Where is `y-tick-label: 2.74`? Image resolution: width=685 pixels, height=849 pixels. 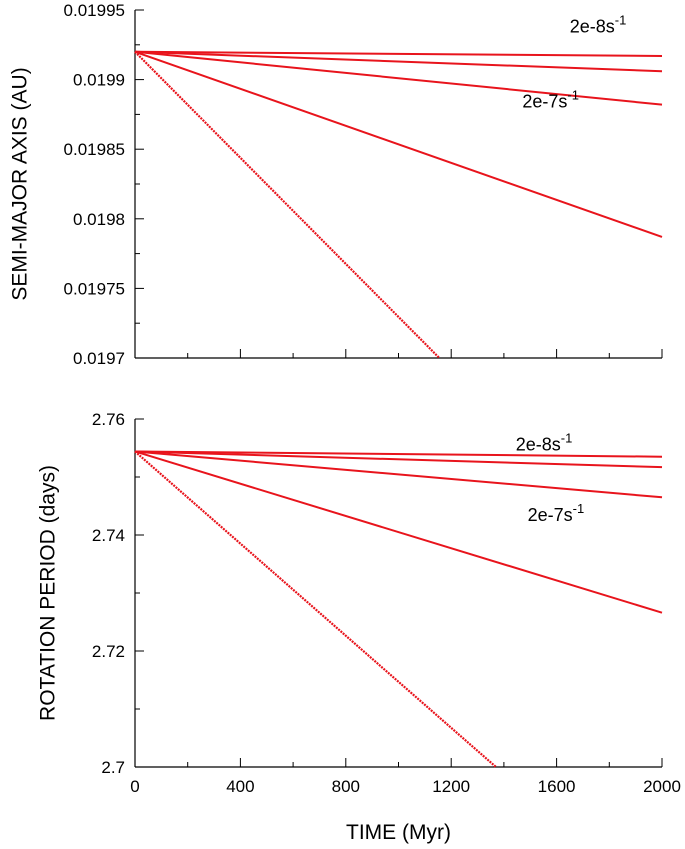 y-tick-label: 2.74 is located at coordinates (108, 535).